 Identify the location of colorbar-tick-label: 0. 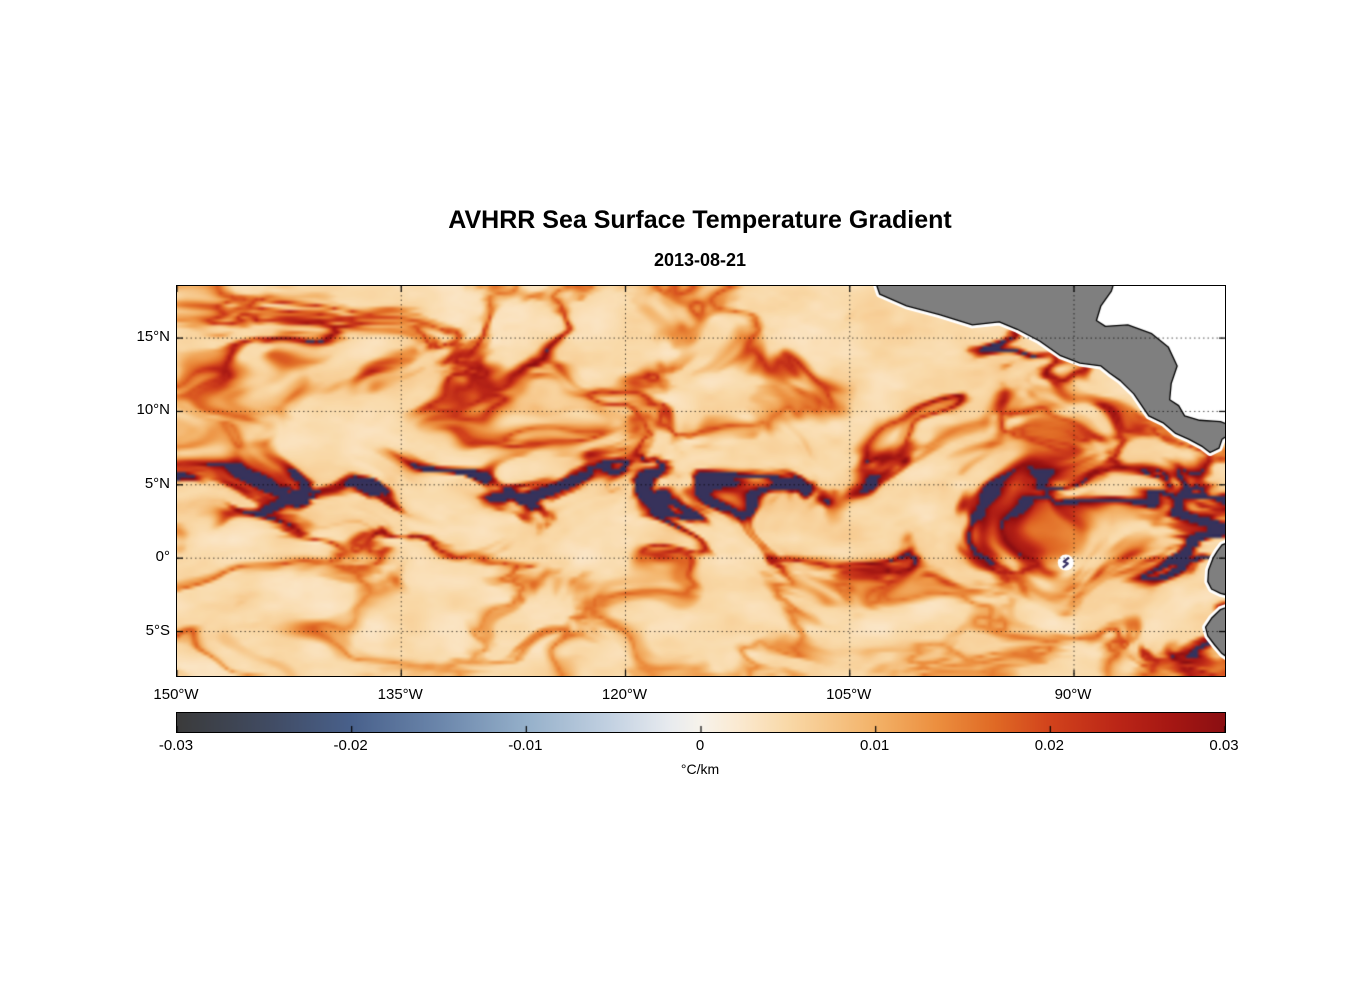
(700, 745).